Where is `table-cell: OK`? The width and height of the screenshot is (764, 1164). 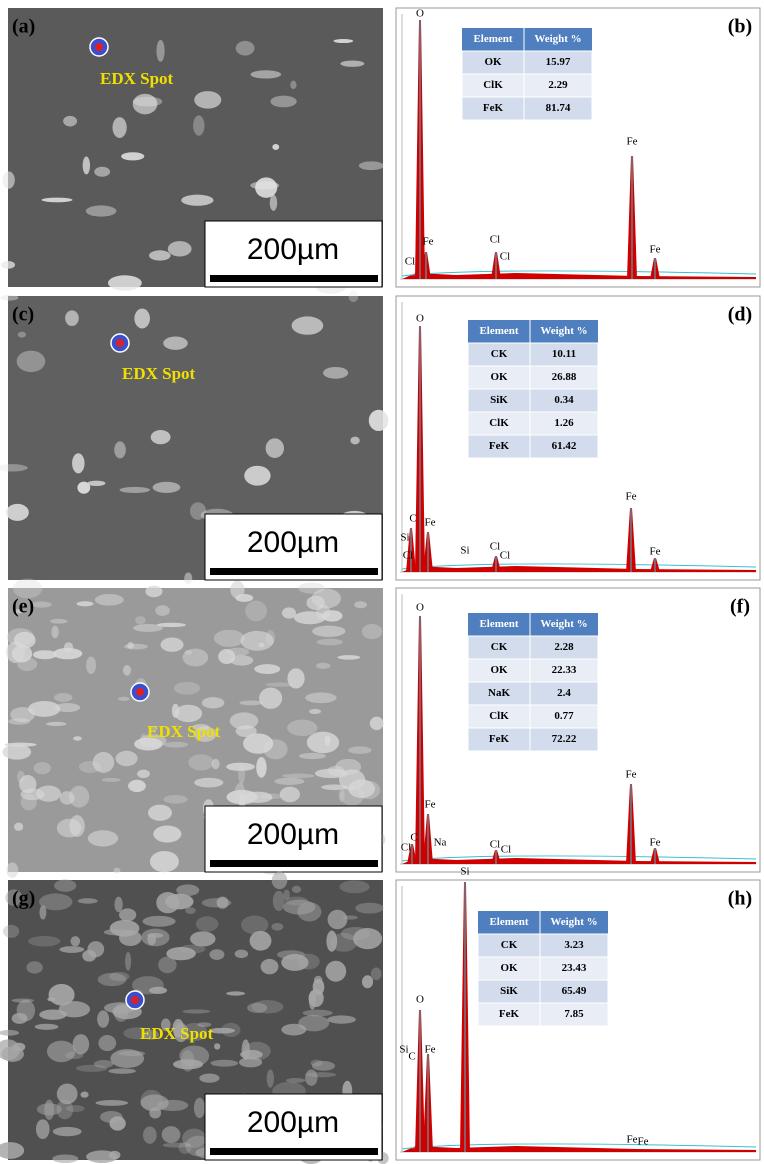
table-cell: OK is located at coordinates (493, 62).